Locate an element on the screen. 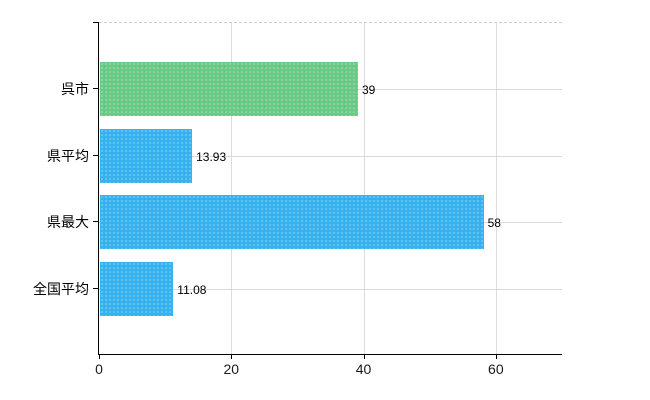 The image size is (650, 400). bar-value-label: 13.93 is located at coordinates (211, 156).